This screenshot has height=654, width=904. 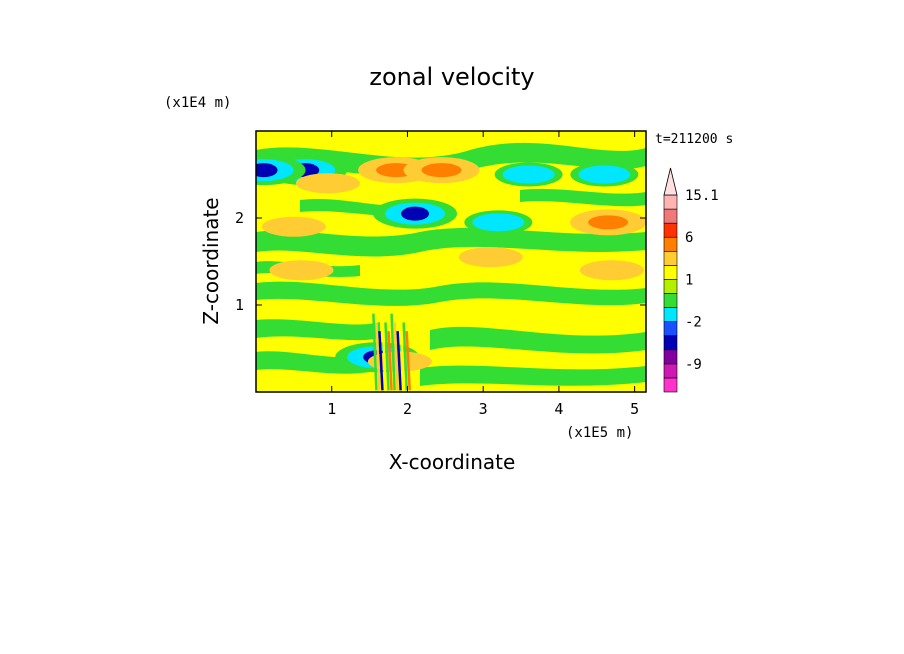 I want to click on colorbar: 15.1 6 1 -2 -9, so click(x=691, y=280).